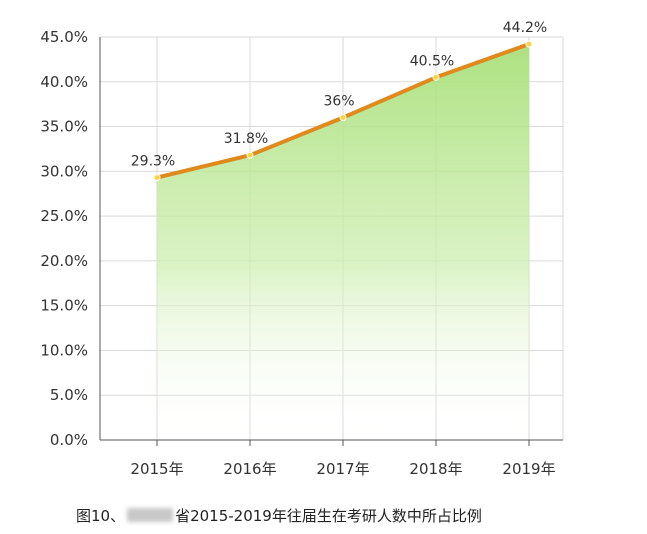 The image size is (647, 534). What do you see at coordinates (64, 350) in the screenshot?
I see `y-tick-label: 10.0%` at bounding box center [64, 350].